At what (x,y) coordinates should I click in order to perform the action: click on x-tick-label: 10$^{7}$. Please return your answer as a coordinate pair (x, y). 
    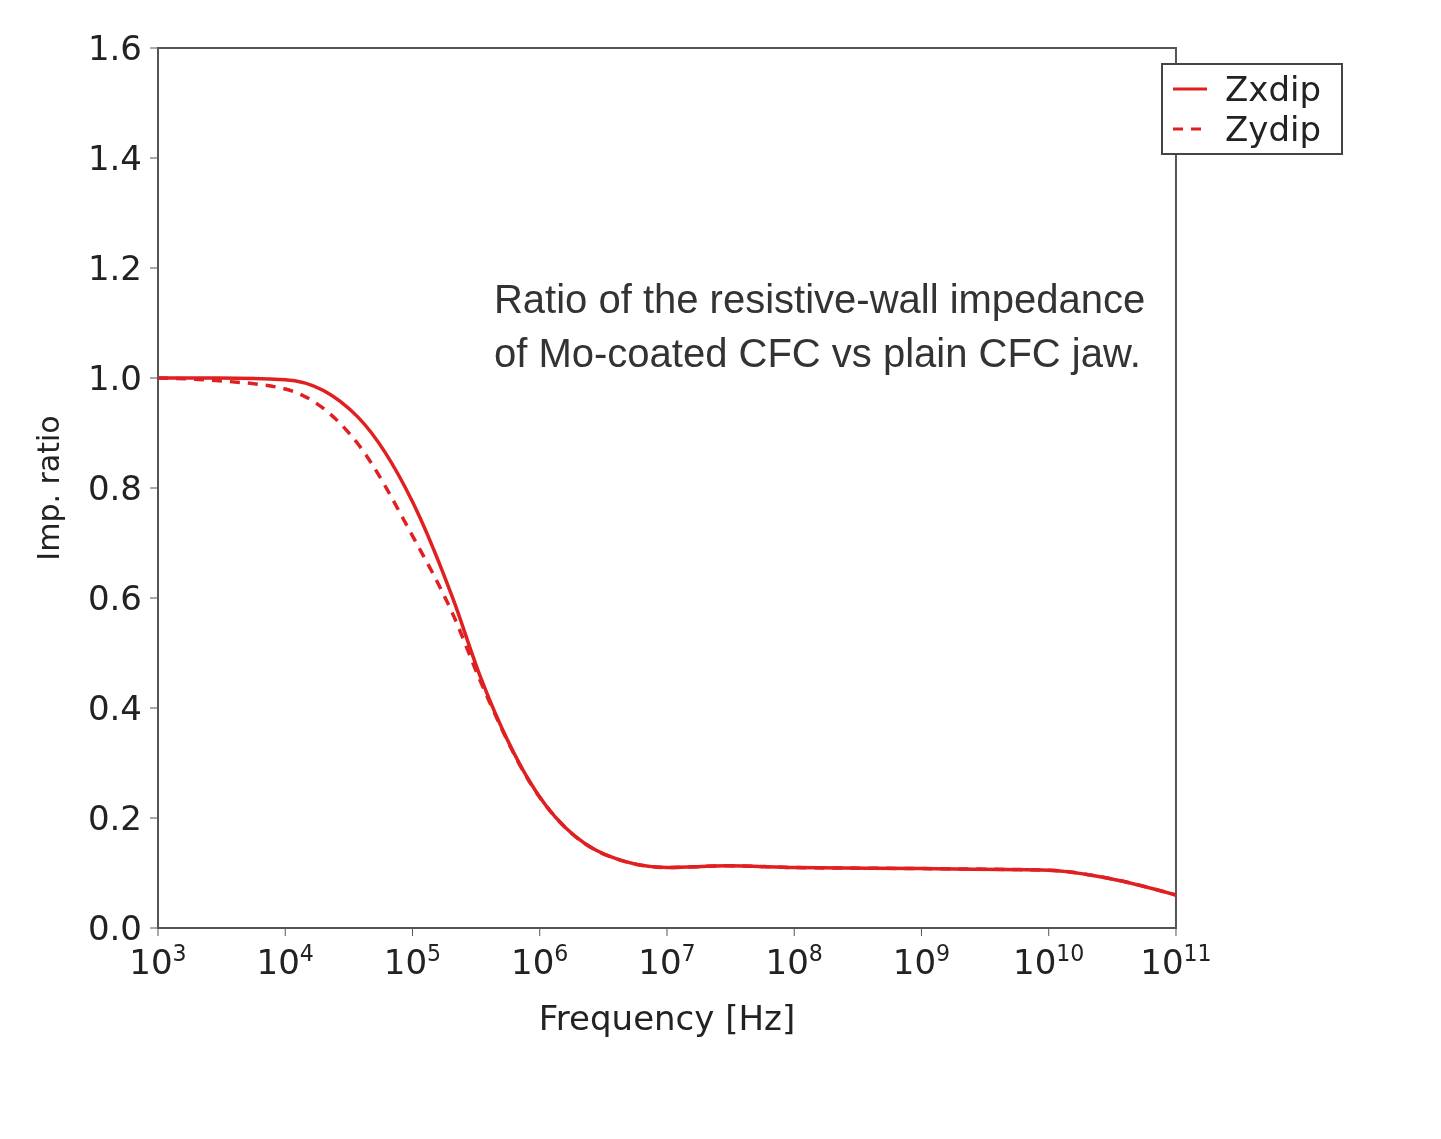
    Looking at the image, I should click on (667, 961).